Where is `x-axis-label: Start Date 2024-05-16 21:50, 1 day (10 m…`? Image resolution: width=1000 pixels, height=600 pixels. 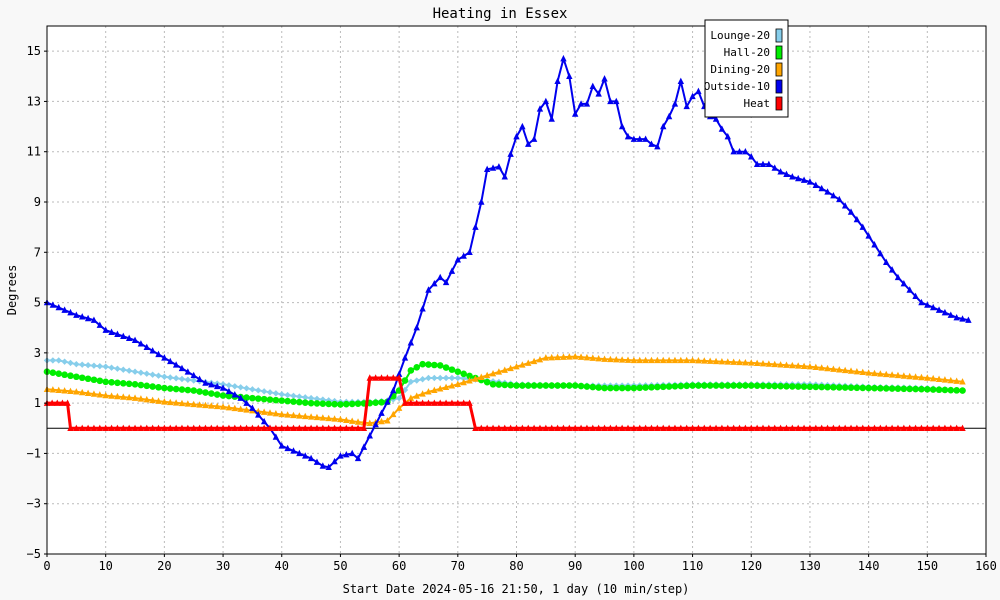
x-axis-label: Start Date 2024-05-16 21:50, 1 day (10 m… is located at coordinates (516, 589).